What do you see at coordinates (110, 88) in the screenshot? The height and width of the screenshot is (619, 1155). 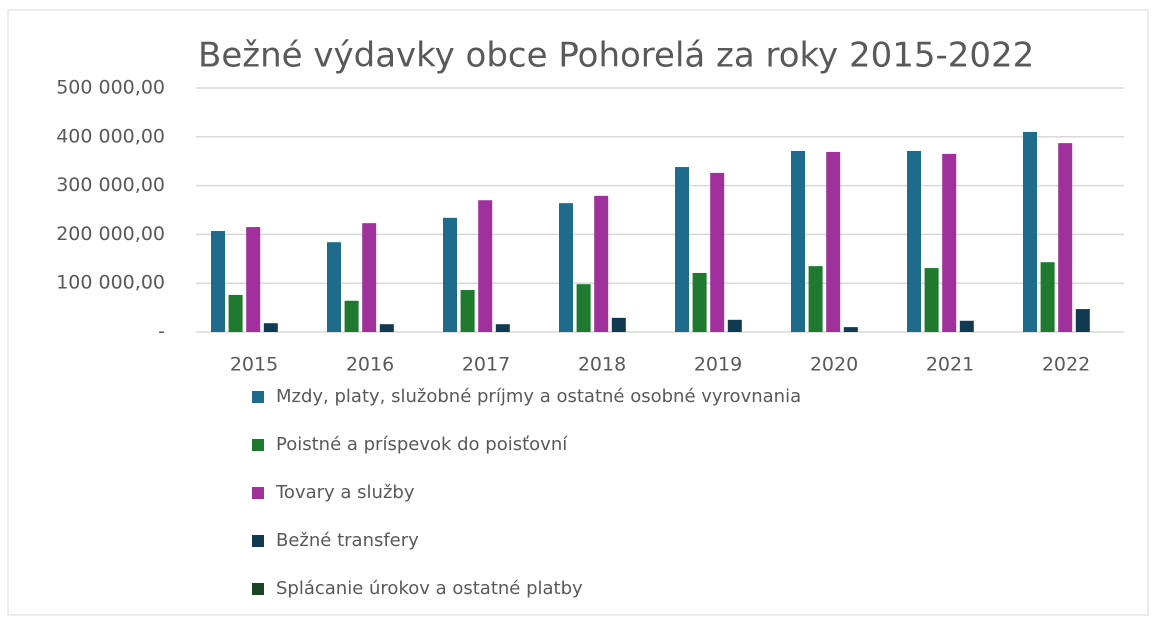 I see `y-tick-label: 500 000,00` at bounding box center [110, 88].